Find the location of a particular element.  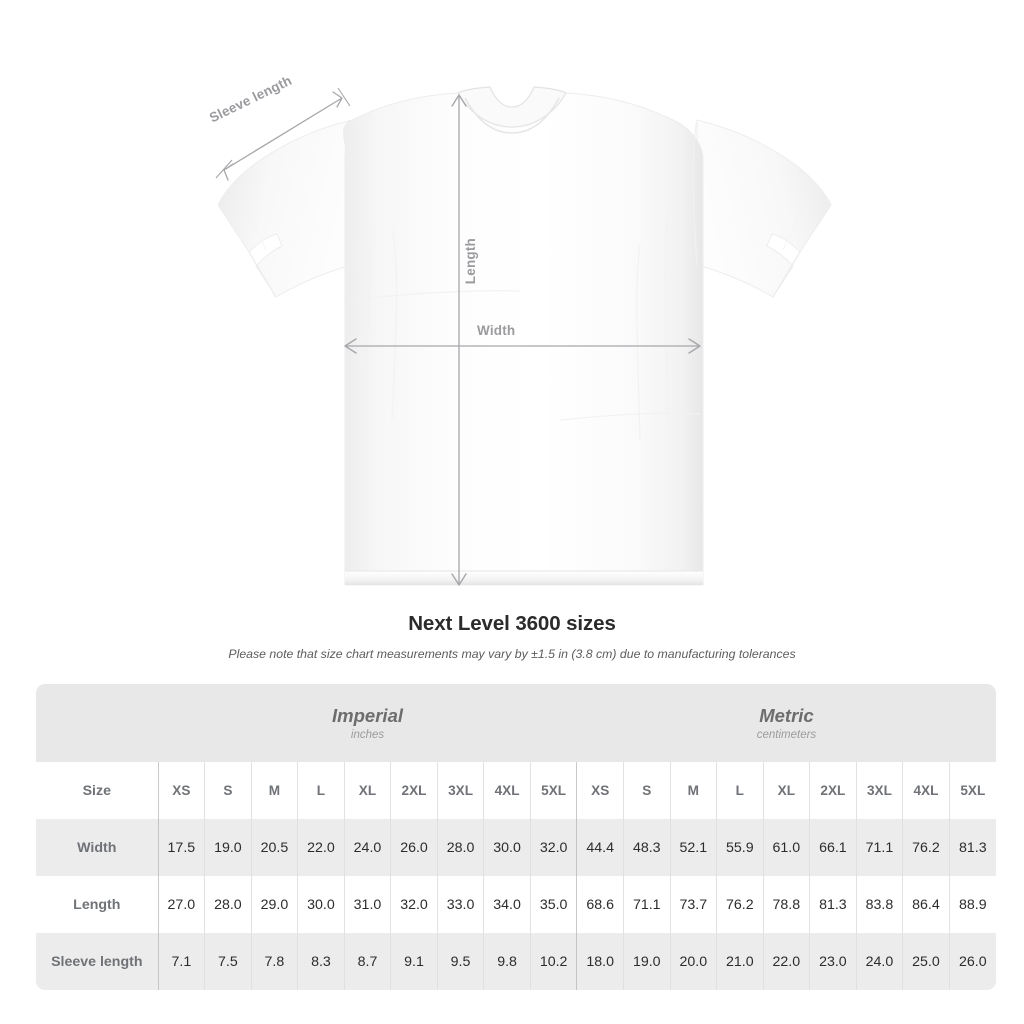

sleeve-metric-5: 23.0 is located at coordinates (833, 961).